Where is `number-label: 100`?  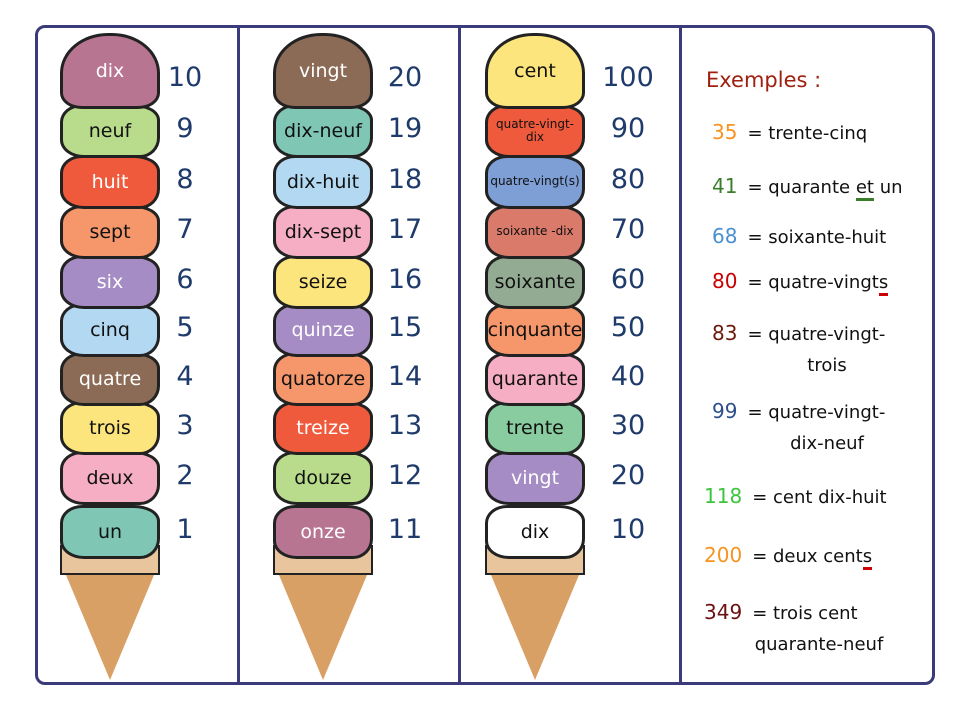 number-label: 100 is located at coordinates (628, 77).